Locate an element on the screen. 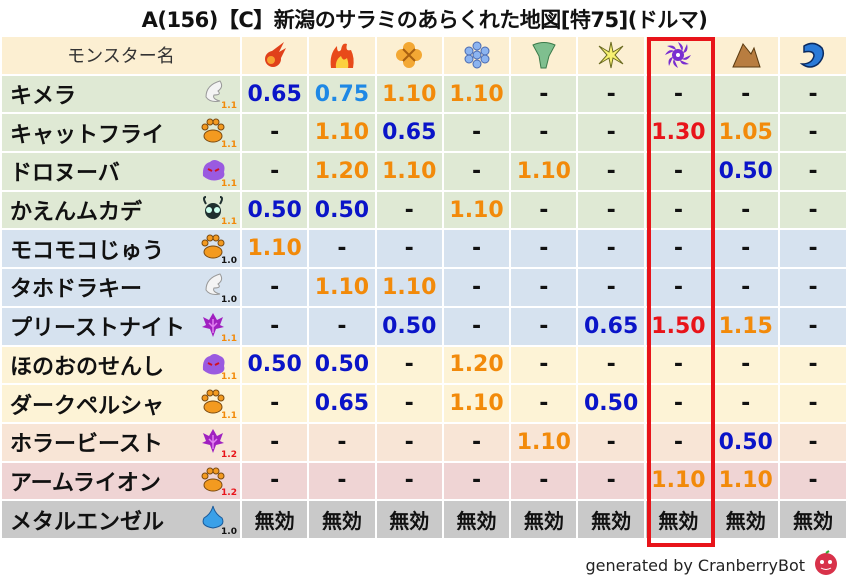  dark-icon is located at coordinates (678, 55).